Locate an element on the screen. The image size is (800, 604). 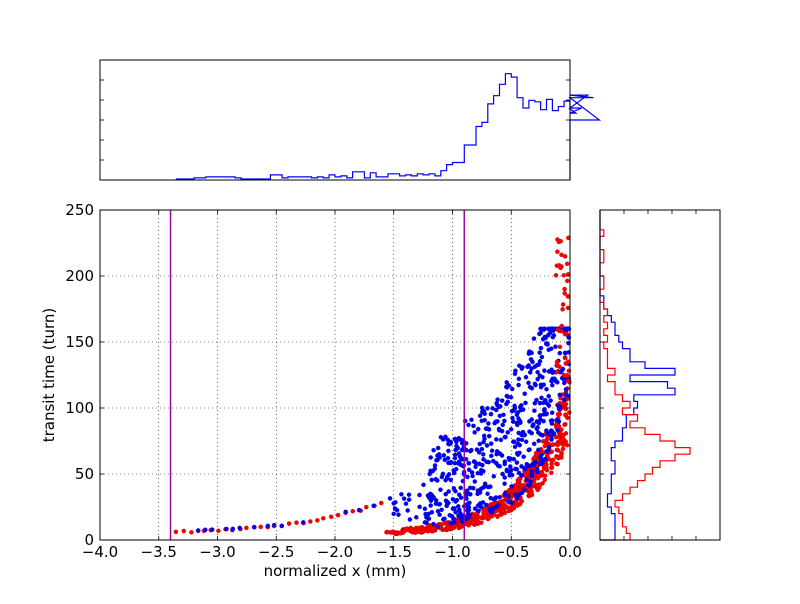
x-tick-label: −3.0 is located at coordinates (217, 552).